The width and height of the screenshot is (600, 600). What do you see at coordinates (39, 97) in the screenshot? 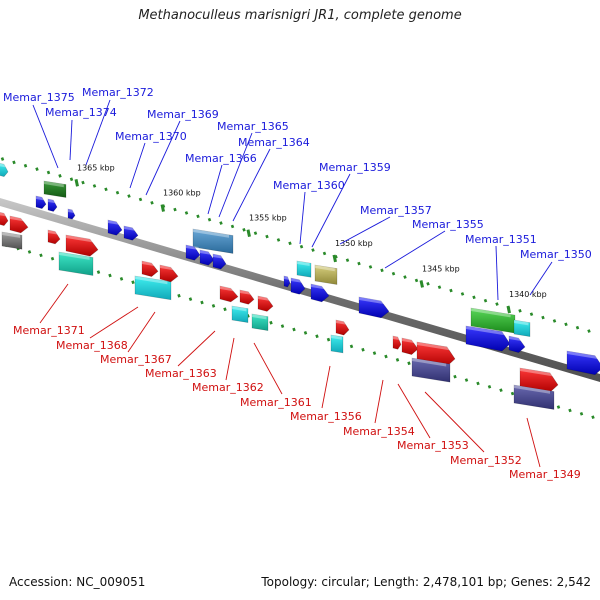
I see `gene-label-forward: Memar_1375` at bounding box center [39, 97].